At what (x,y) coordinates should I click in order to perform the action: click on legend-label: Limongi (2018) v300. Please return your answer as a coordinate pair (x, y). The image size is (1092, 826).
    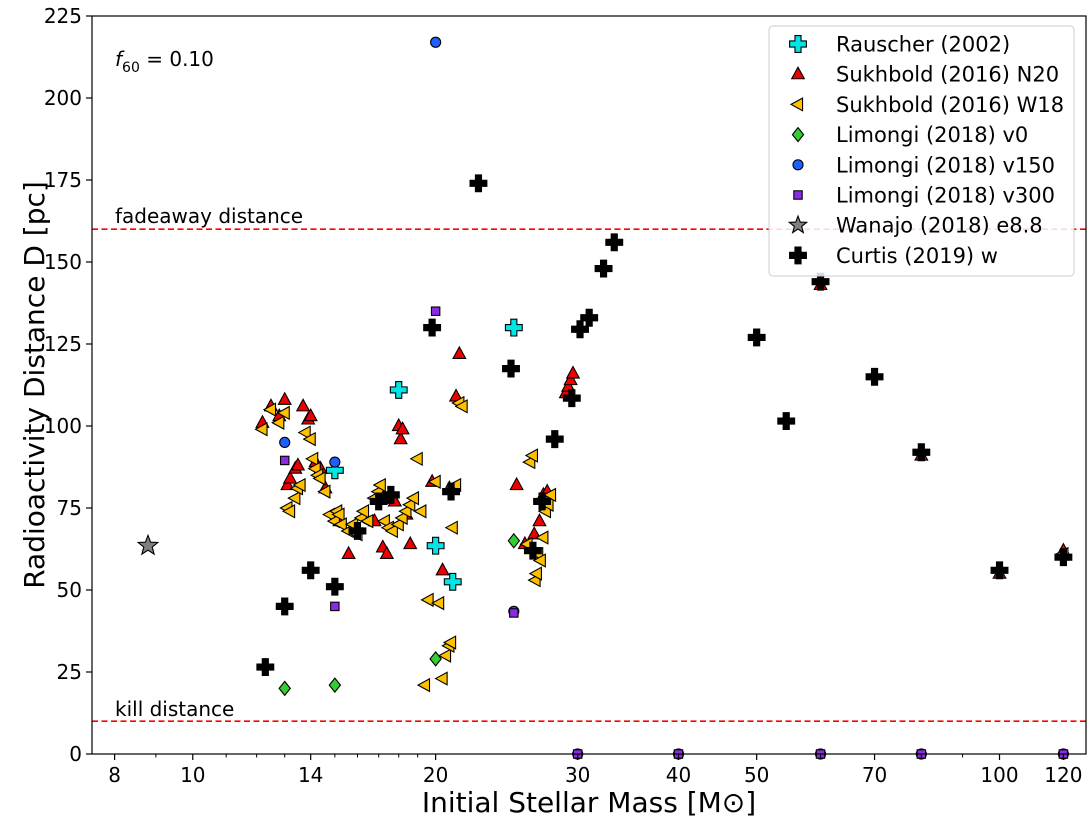
    Looking at the image, I should click on (945, 196).